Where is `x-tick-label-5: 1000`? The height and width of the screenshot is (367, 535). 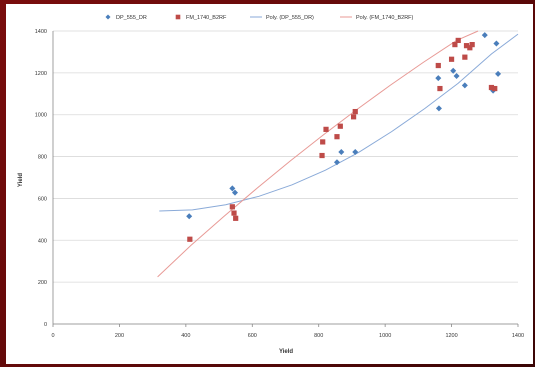
x-tick-label-5: 1000 is located at coordinates (385, 336).